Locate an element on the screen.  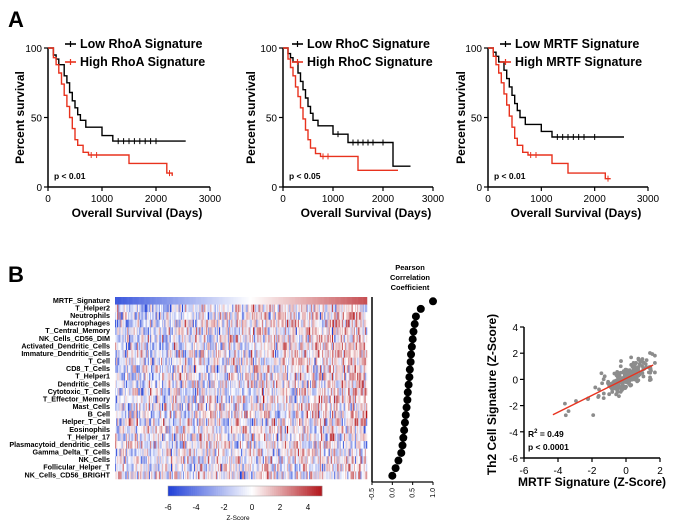
heatmap-row-label: T_Helper1 is located at coordinates (92, 376).